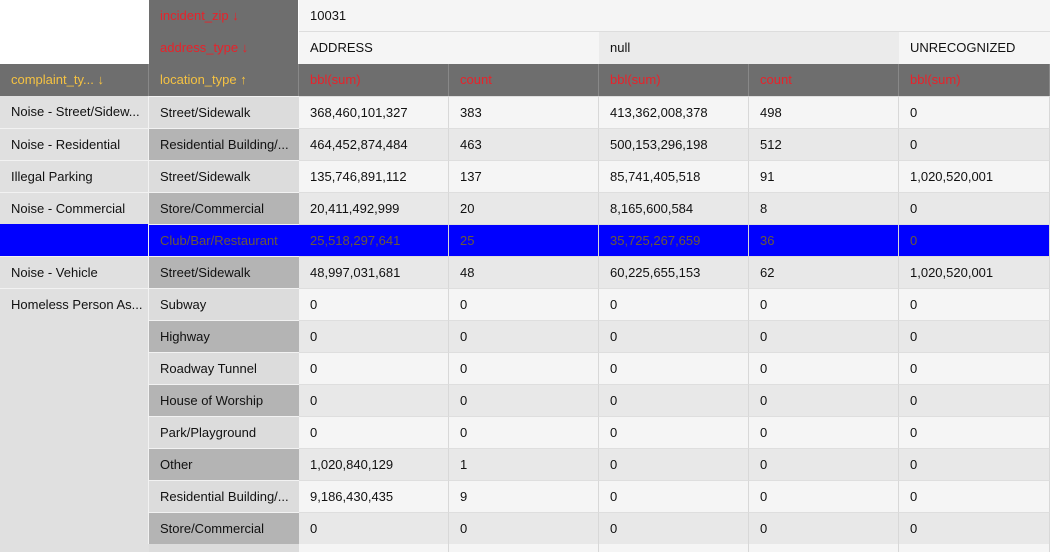 This screenshot has height=552, width=1050. What do you see at coordinates (374, 144) in the screenshot?
I see `cell: 464,452,874,484` at bounding box center [374, 144].